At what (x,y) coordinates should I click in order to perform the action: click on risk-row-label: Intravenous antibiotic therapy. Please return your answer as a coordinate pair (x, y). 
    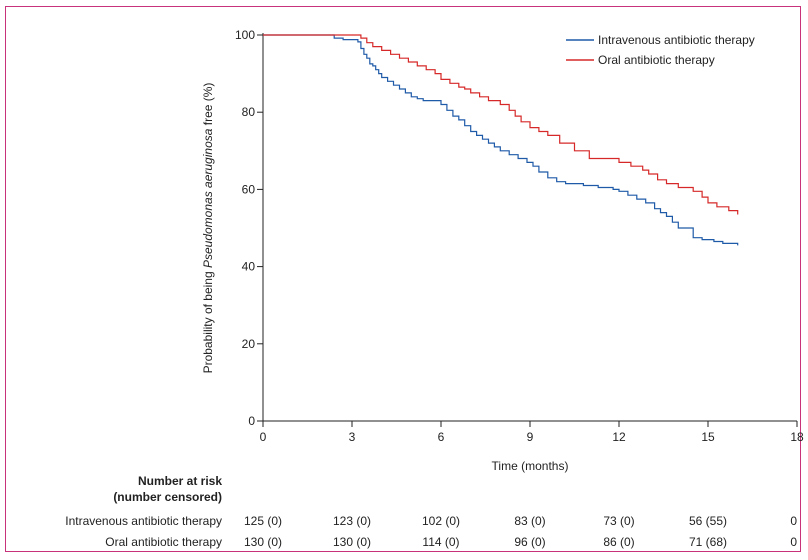
    Looking at the image, I should click on (143, 521).